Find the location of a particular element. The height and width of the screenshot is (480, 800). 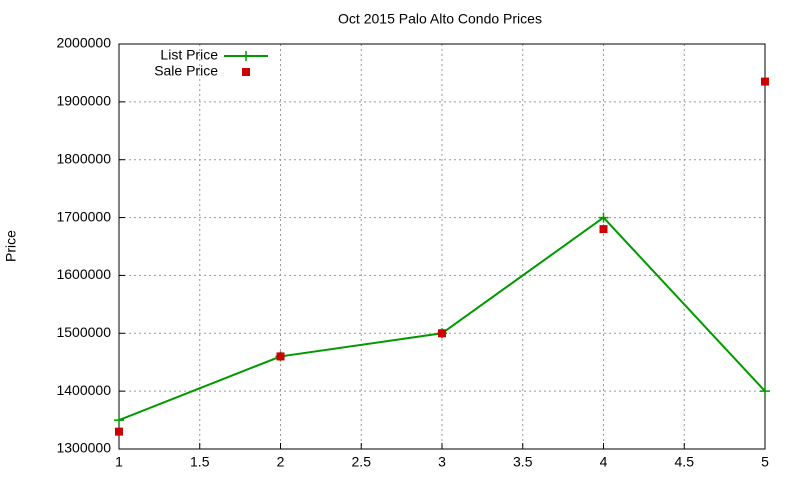

x-tick-label: 4.5 is located at coordinates (685, 462).